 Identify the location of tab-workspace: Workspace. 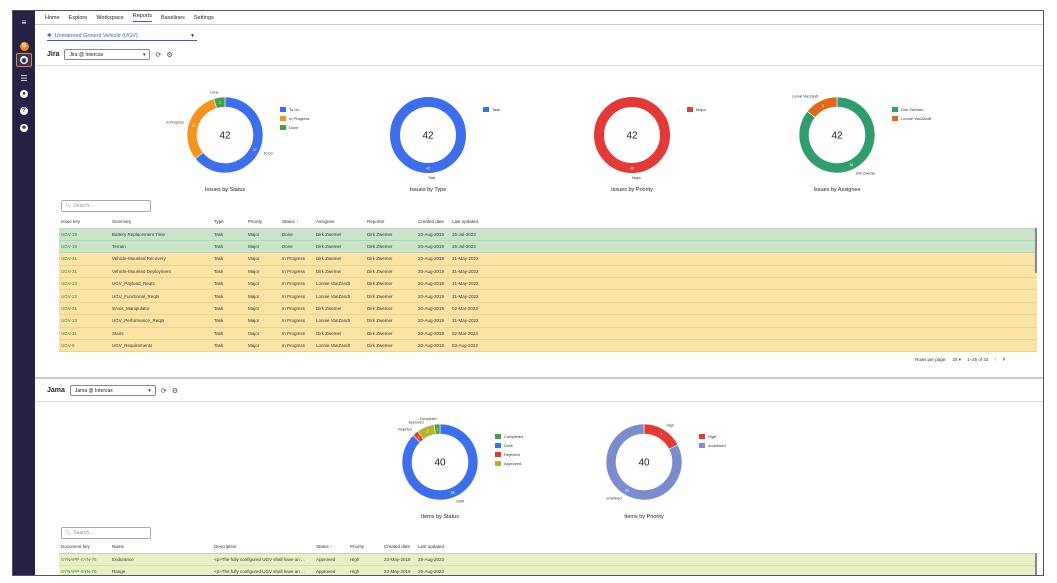
(110, 17).